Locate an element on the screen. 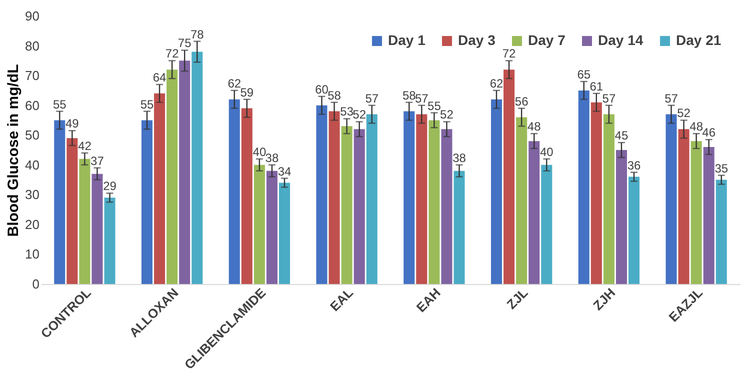  legend-label: Day 14 is located at coordinates (621, 40).